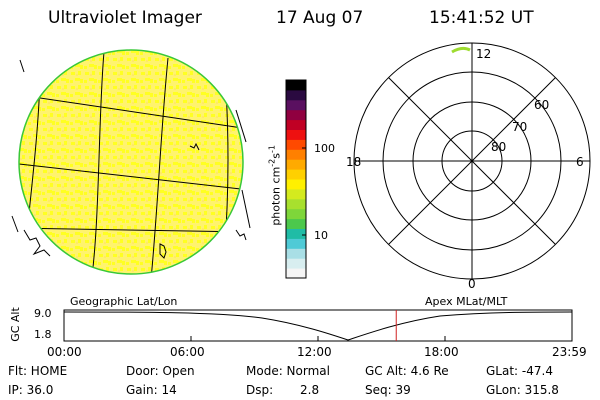  I want to click on status-dsp-label: Dsp:, so click(260, 390).